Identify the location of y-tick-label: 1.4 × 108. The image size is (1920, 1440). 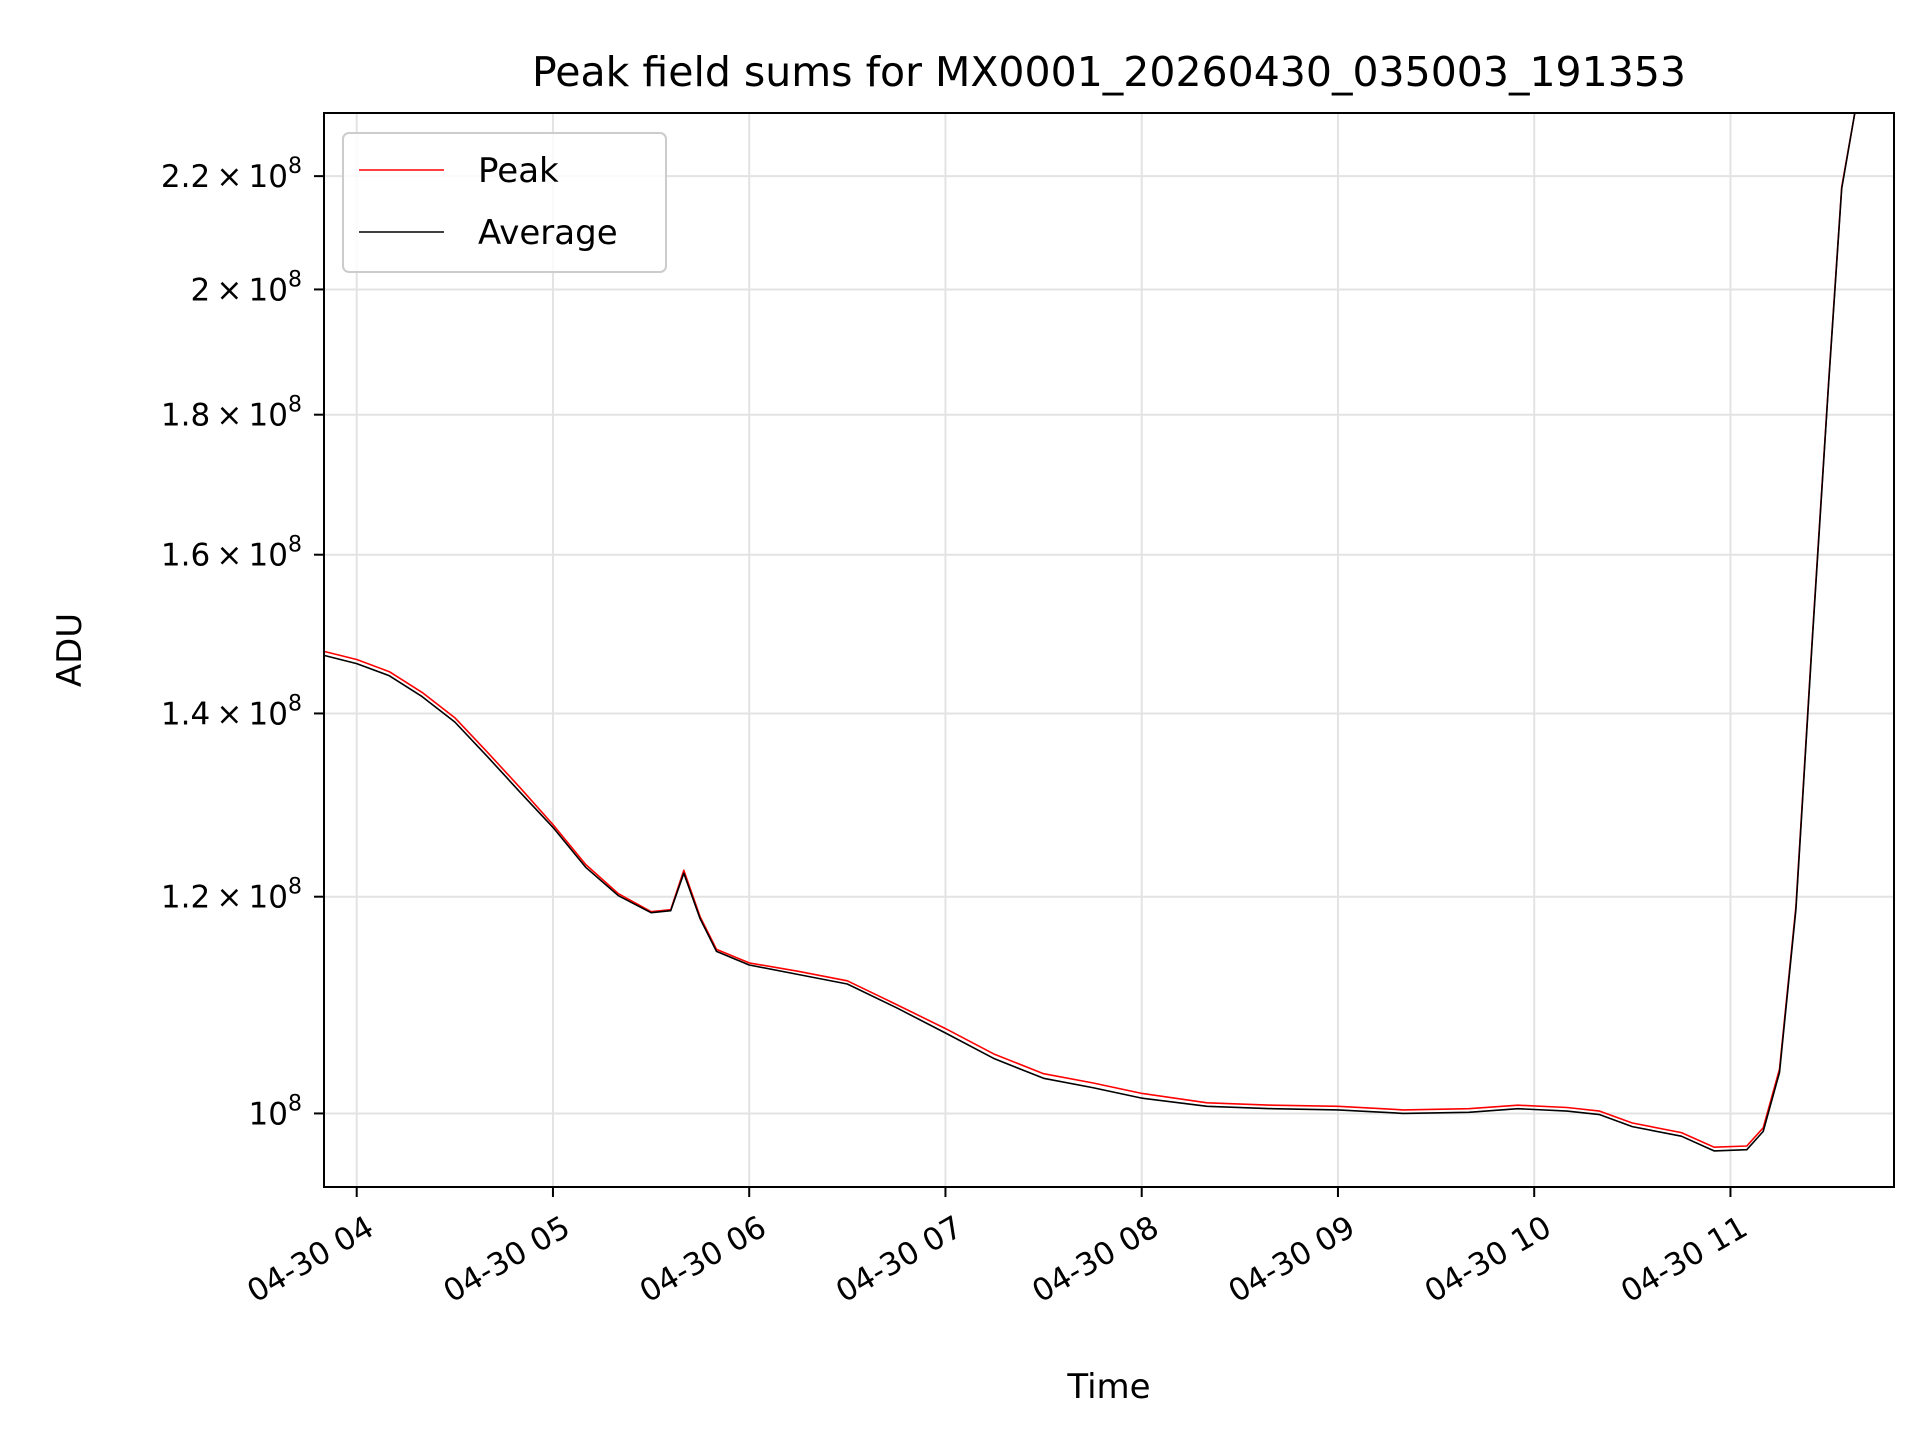
(231, 711).